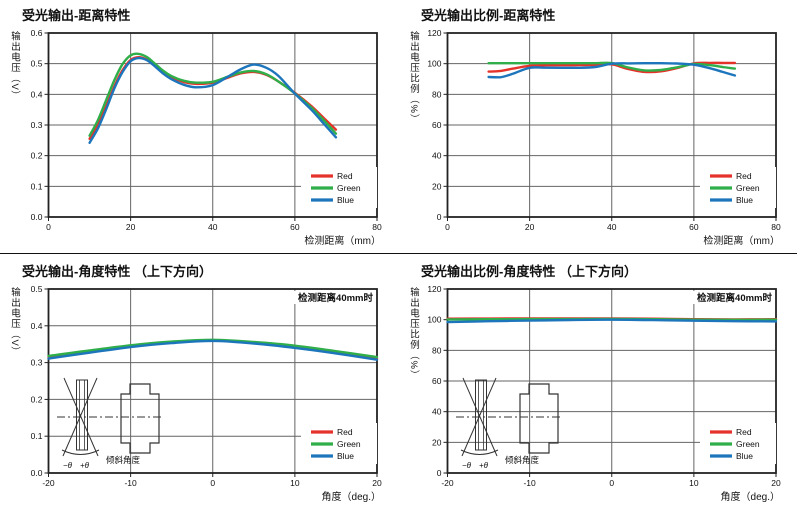  Describe the element at coordinates (488, 15) in the screenshot. I see `chart-title: 受光输出比例-距离特性` at that location.